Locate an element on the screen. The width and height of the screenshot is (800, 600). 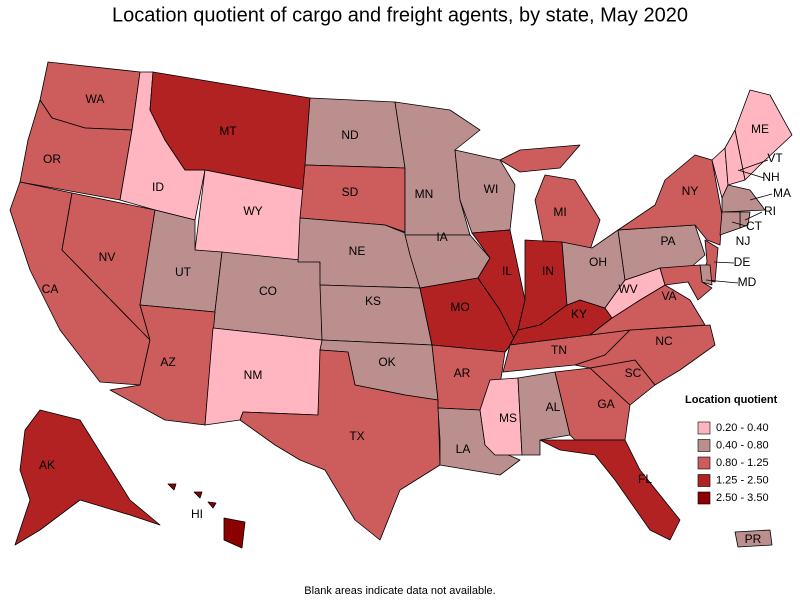
state-label: MT is located at coordinates (228, 131).